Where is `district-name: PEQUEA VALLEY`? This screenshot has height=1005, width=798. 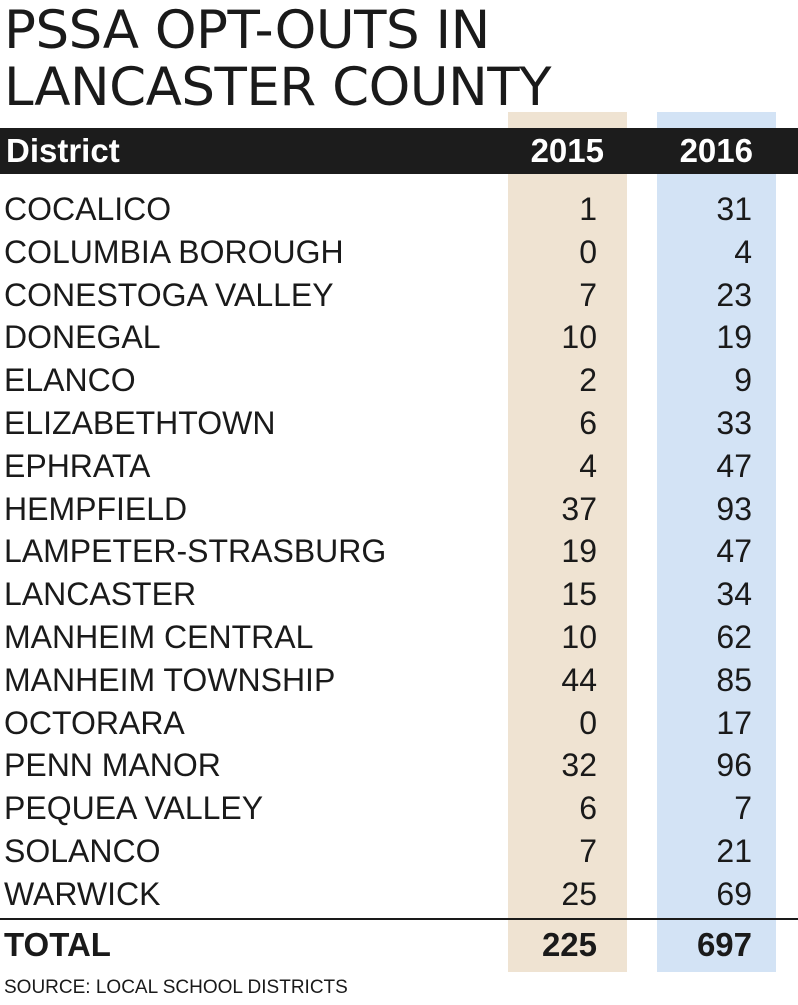
district-name: PEQUEA VALLEY is located at coordinates (134, 808).